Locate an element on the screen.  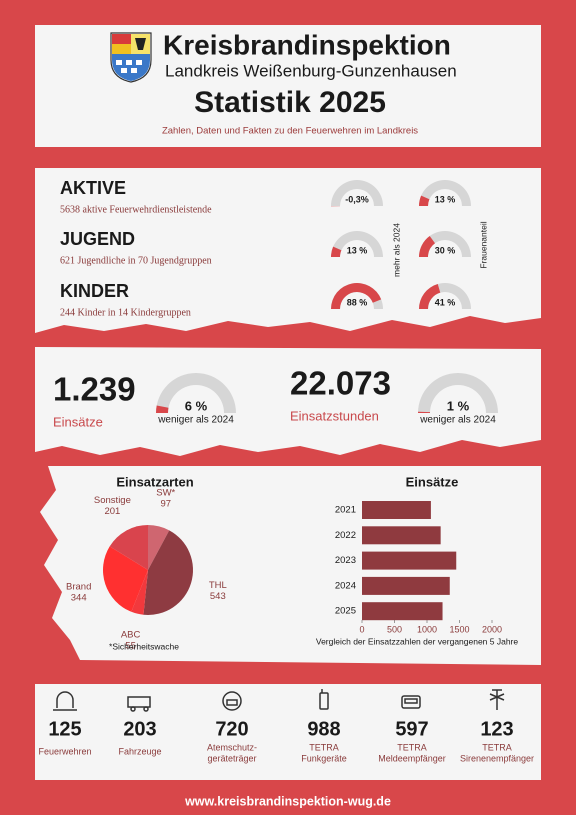
stat-value: 988 is located at coordinates (323, 729).